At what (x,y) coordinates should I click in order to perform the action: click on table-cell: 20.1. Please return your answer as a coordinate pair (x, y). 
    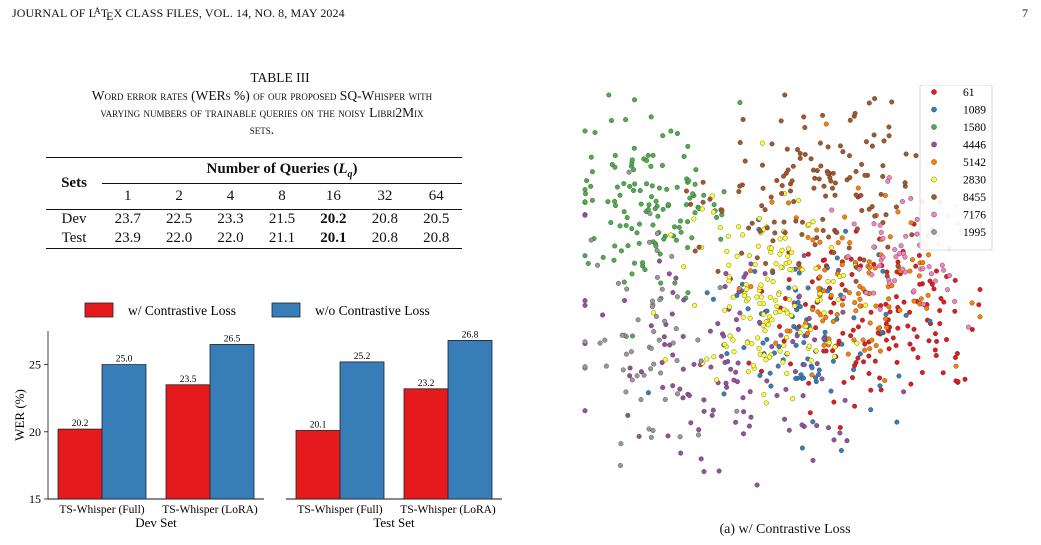
    Looking at the image, I should click on (333, 238).